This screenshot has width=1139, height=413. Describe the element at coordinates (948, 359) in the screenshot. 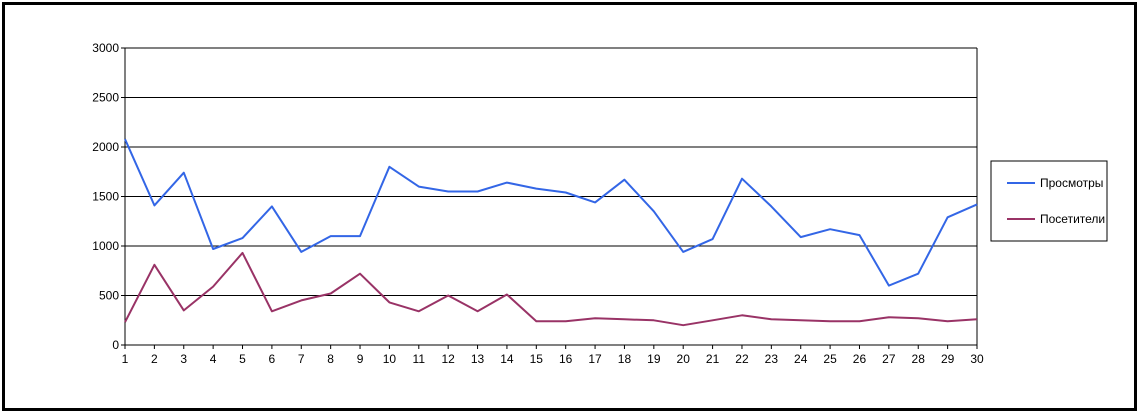

I see `x-tick-label: 29` at that location.